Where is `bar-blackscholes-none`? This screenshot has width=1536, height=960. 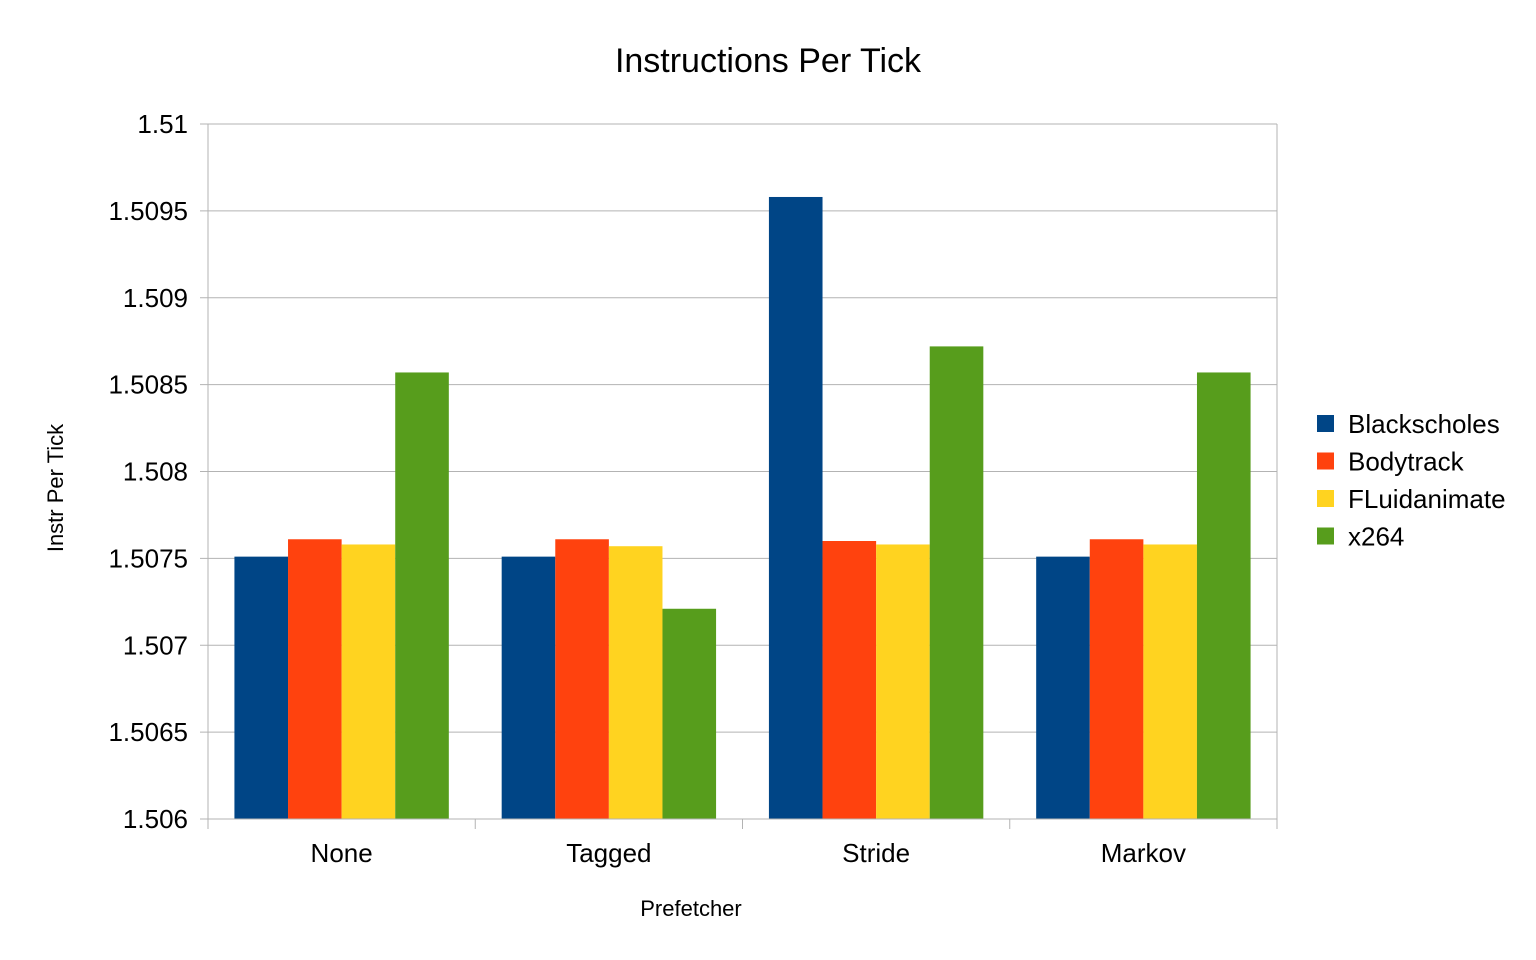 bar-blackscholes-none is located at coordinates (261, 687).